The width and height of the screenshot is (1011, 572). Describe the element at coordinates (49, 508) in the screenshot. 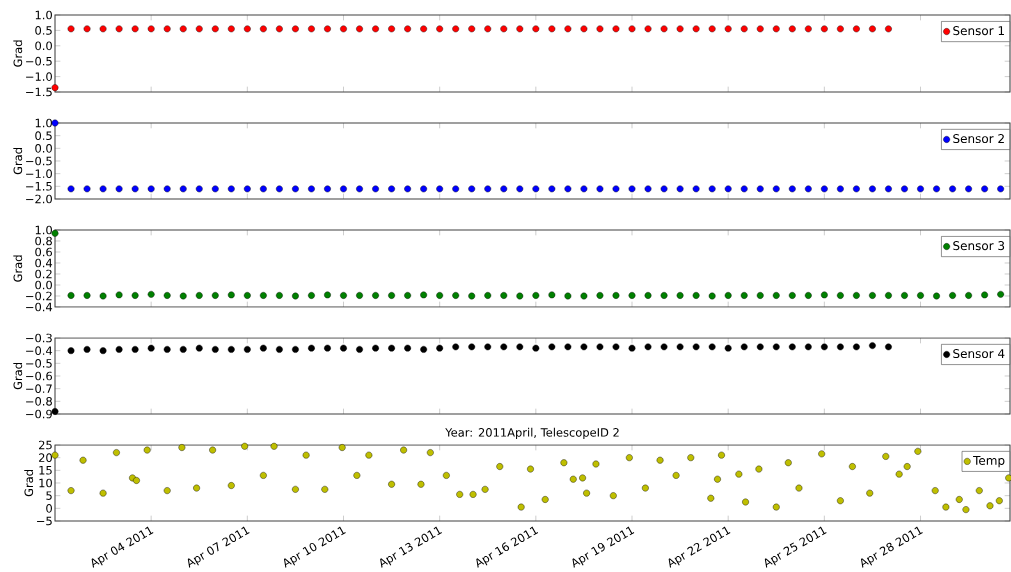

I see `y-tick-label: 0` at that location.